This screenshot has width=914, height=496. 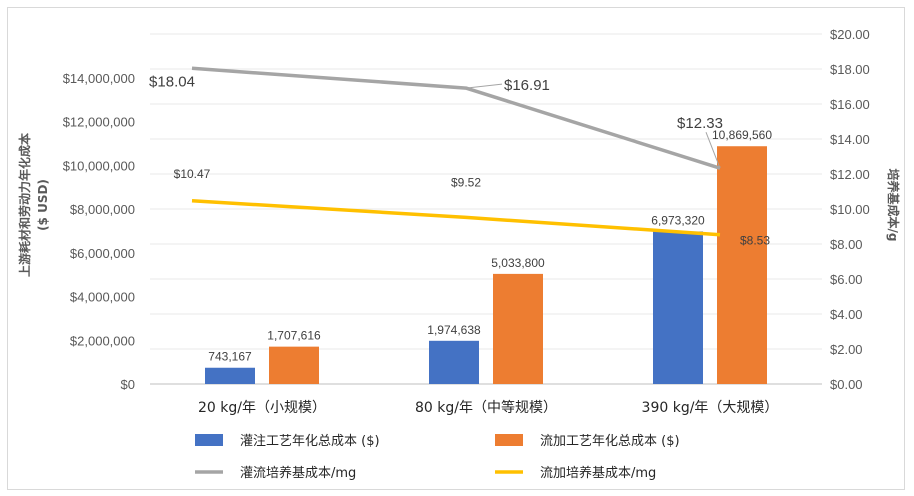 I want to click on legend-label: 流加工艺年化总成本 ($), so click(x=610, y=441).